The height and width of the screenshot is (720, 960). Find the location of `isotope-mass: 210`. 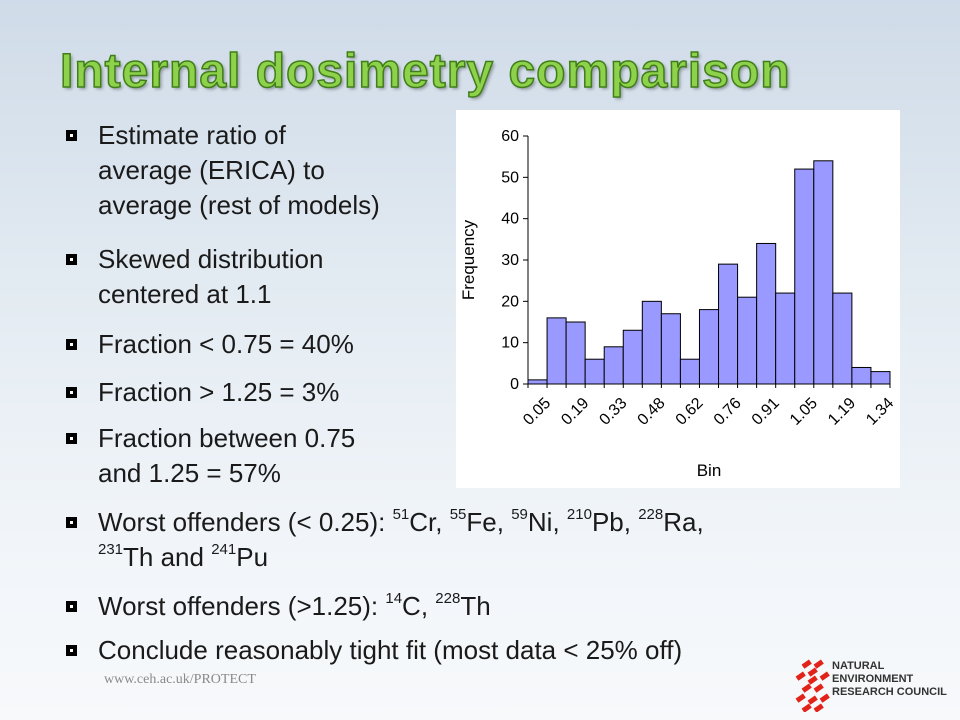

isotope-mass: 210 is located at coordinates (579, 515).